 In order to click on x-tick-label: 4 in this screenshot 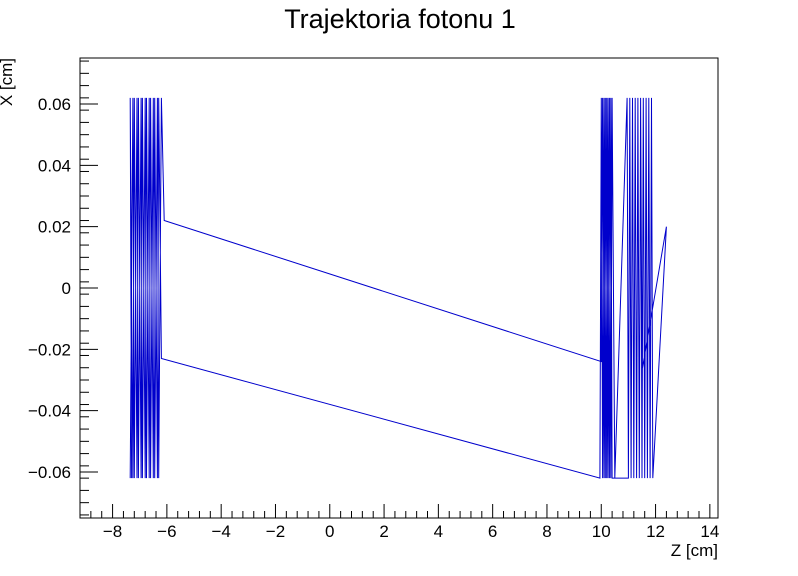, I will do `click(438, 531)`.